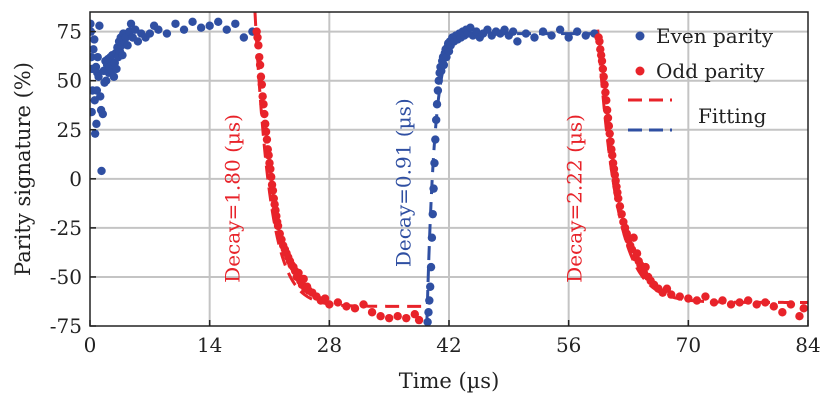  I want to click on decay-annotation: Decay=2.22 (µs), so click(574, 198).